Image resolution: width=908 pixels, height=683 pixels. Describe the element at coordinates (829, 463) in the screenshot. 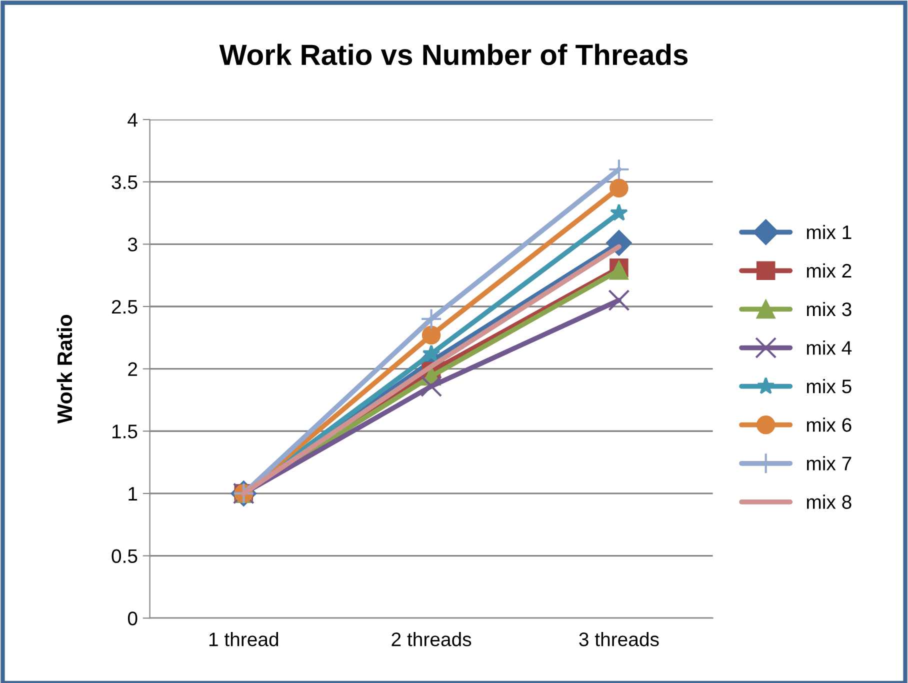

I see `legend-label: mix 7` at that location.